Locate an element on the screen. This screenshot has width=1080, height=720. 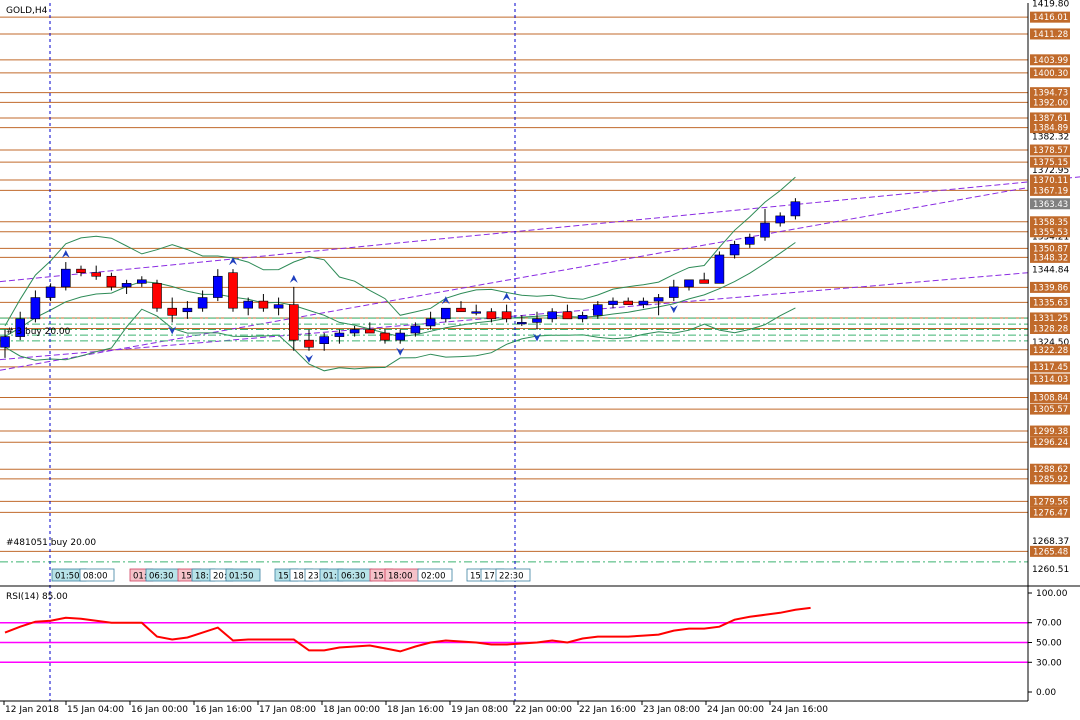
time-marker: 02:00 is located at coordinates (435, 575).